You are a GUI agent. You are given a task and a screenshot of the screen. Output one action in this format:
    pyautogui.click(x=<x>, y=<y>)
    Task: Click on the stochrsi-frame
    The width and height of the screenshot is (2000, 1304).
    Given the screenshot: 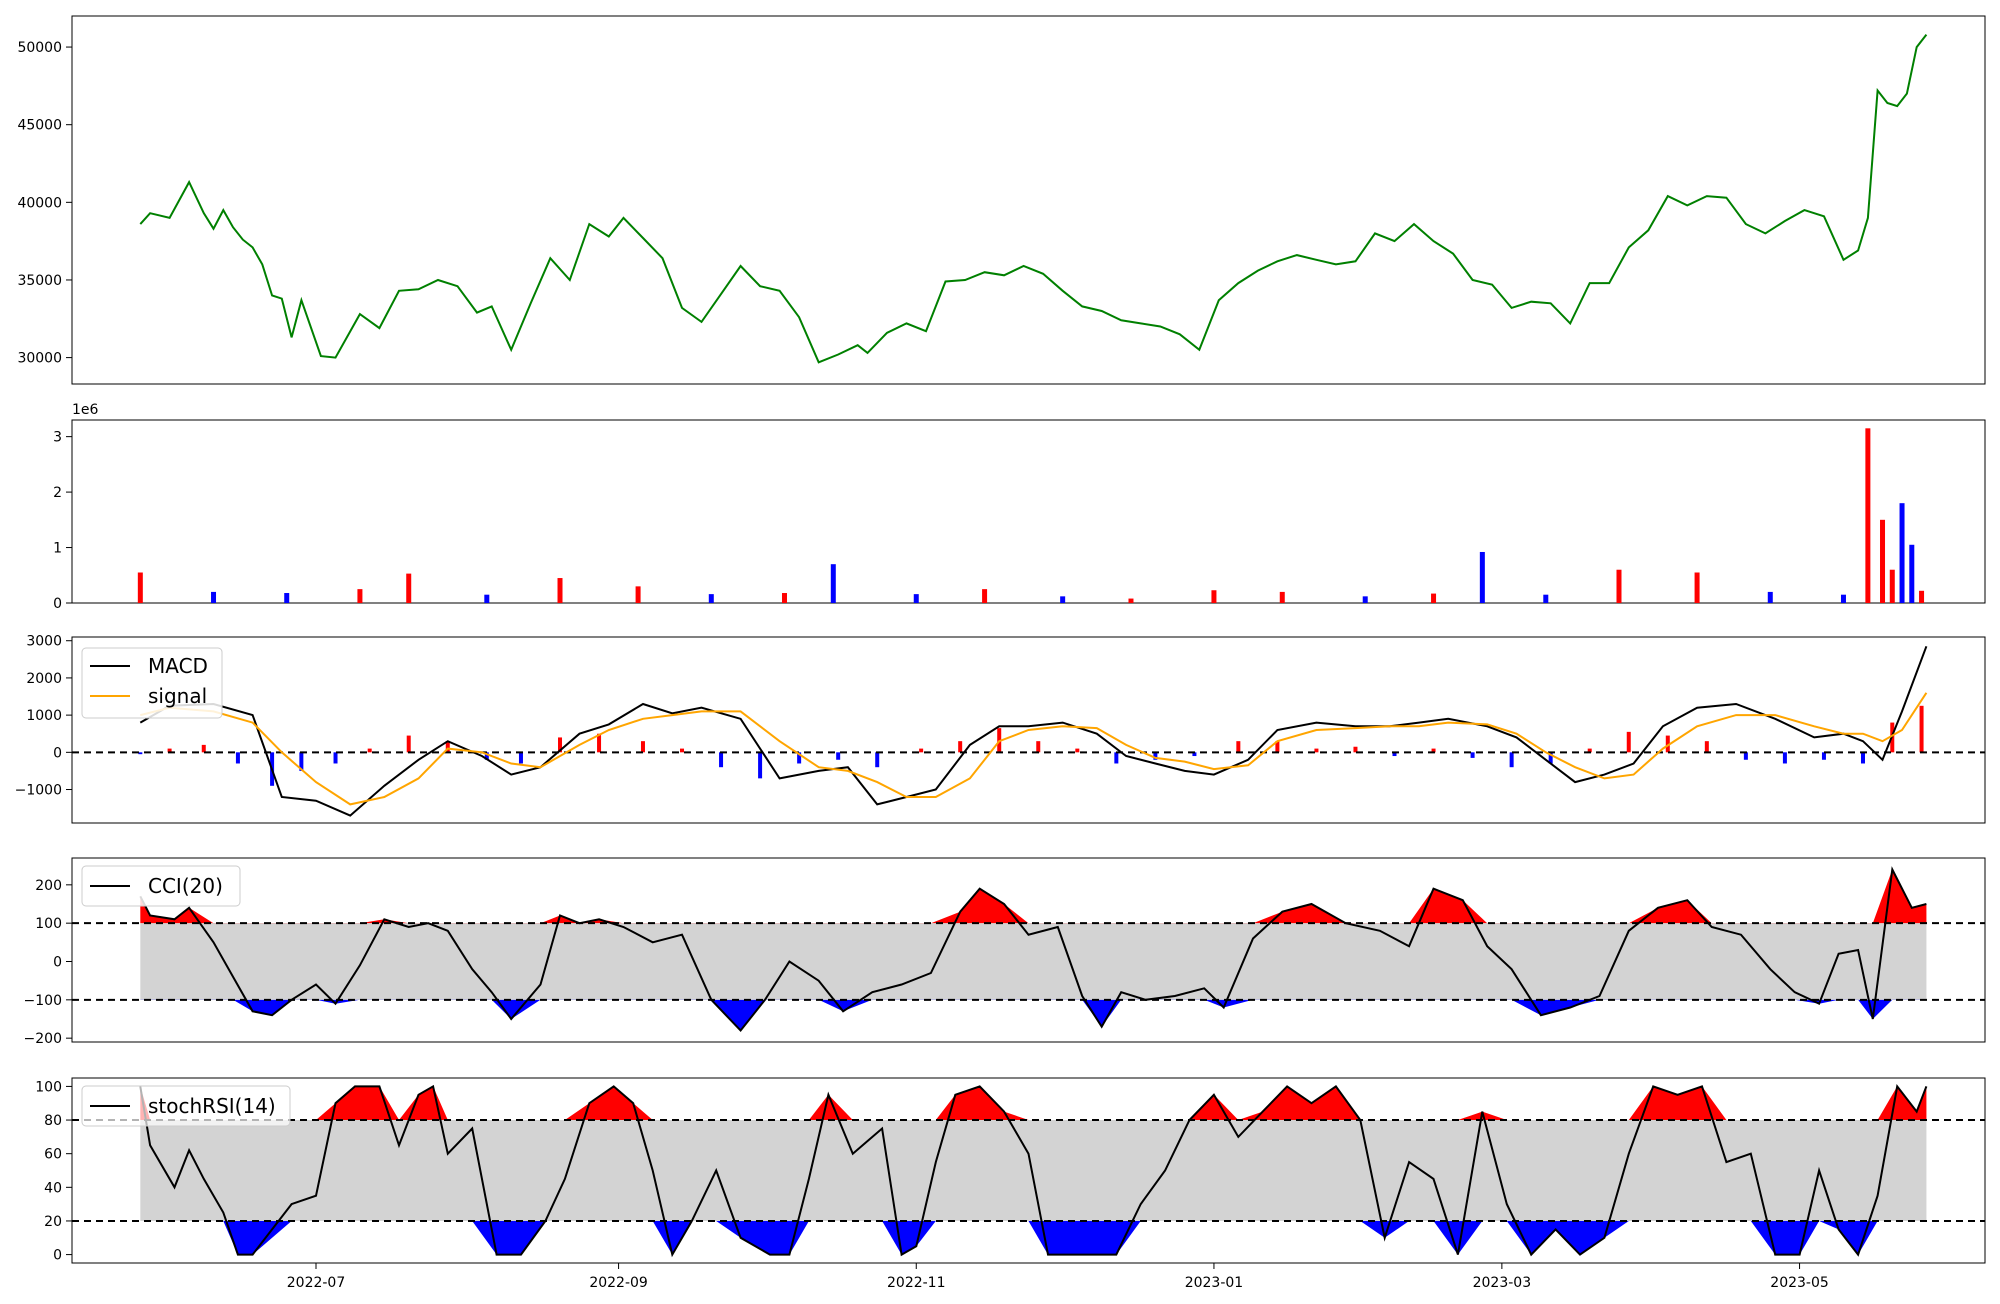 What is the action you would take?
    pyautogui.click(x=1028, y=1170)
    